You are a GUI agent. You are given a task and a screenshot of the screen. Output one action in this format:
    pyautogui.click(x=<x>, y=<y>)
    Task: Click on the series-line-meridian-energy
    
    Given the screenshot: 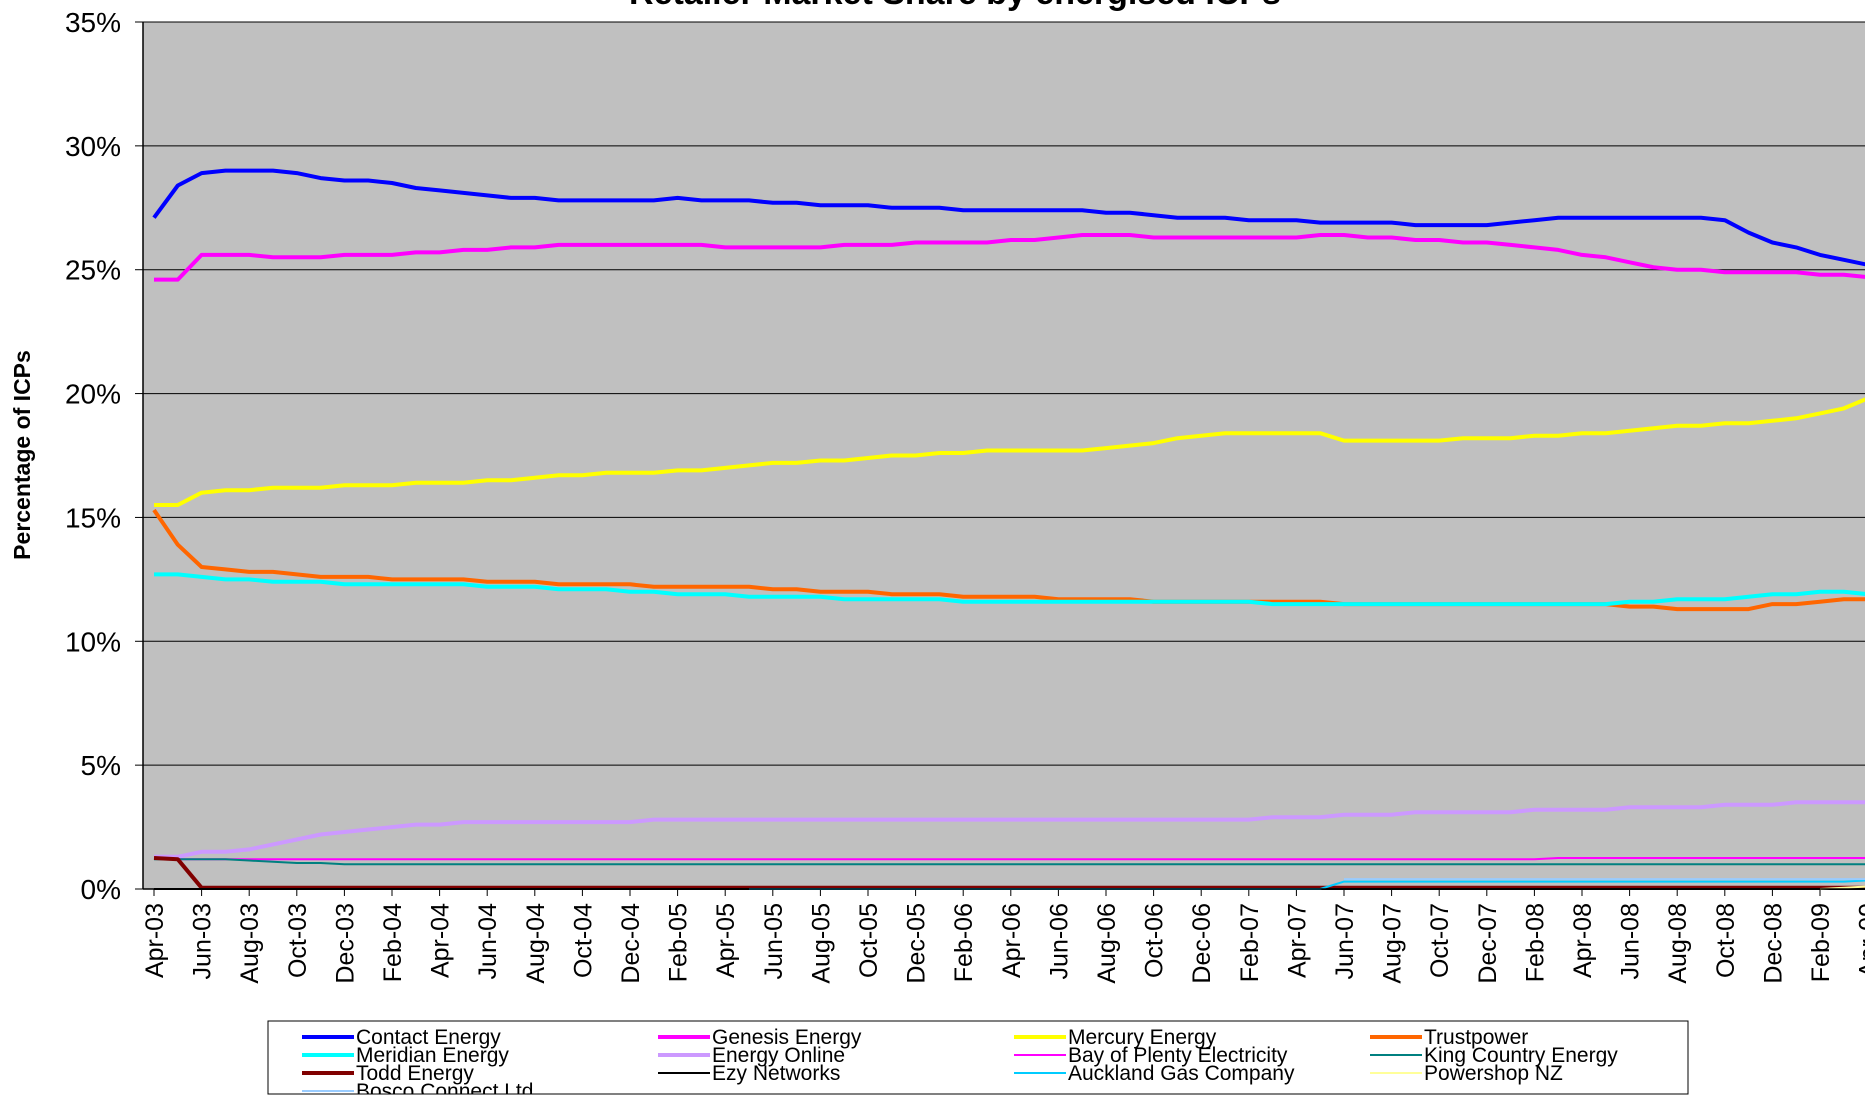 What is the action you would take?
    pyautogui.click(x=1009, y=589)
    